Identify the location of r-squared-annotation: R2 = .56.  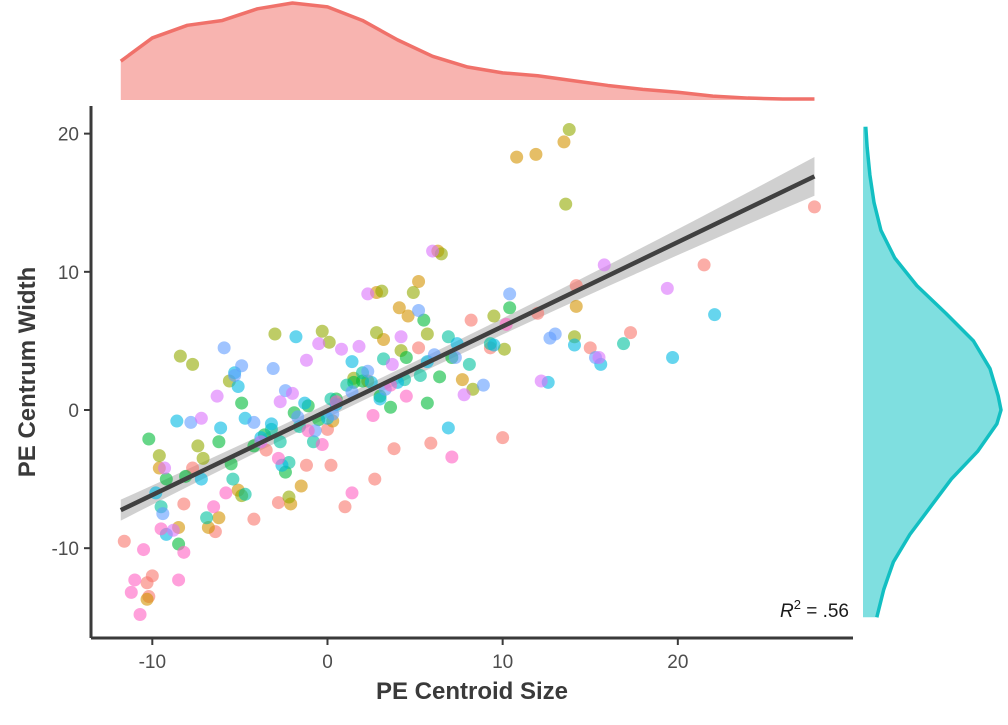
(814, 609).